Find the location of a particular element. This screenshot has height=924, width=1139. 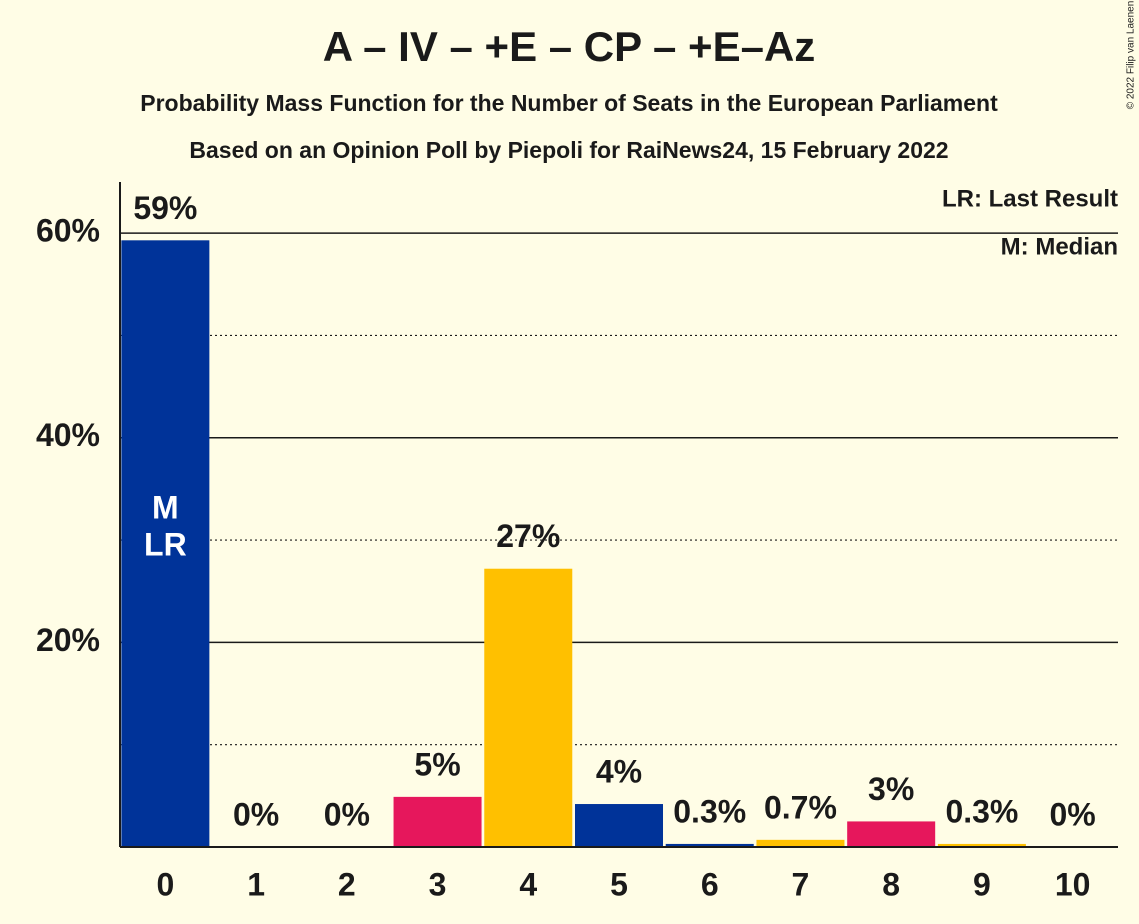

value-label: 3% is located at coordinates (891, 789).